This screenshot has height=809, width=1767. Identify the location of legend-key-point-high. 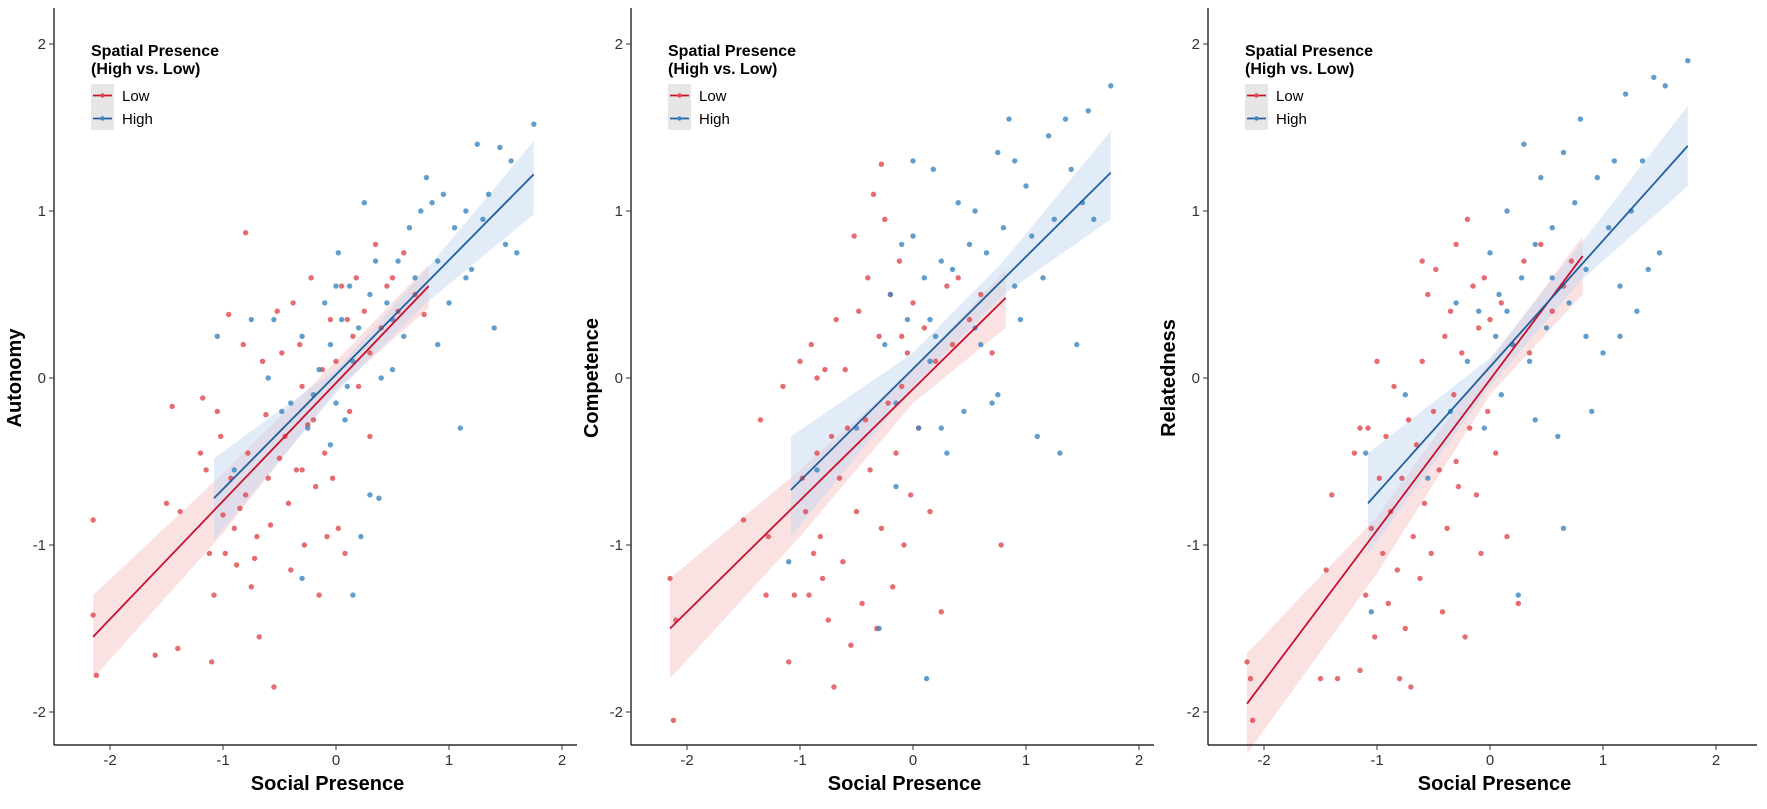
(679, 118).